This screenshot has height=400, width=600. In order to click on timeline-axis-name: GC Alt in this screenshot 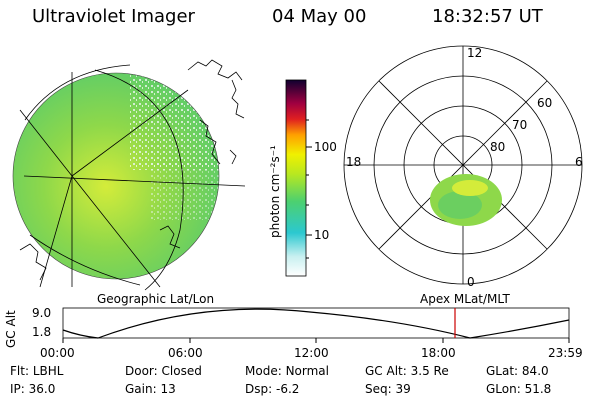, I will do `click(11, 329)`.